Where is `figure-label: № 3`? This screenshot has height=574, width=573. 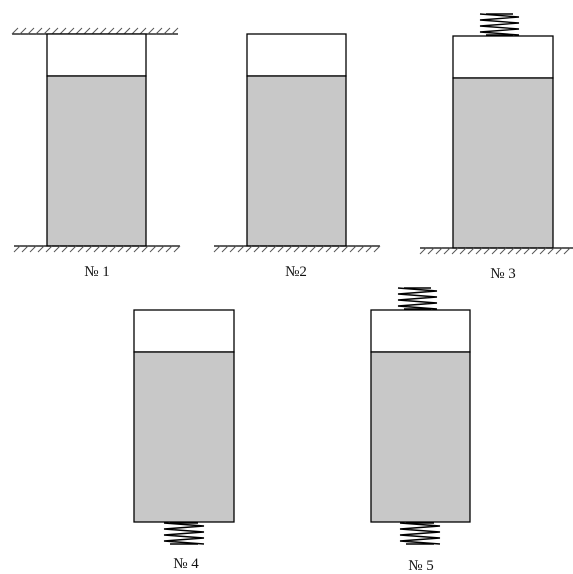
figure-label: № 3 is located at coordinates (503, 274).